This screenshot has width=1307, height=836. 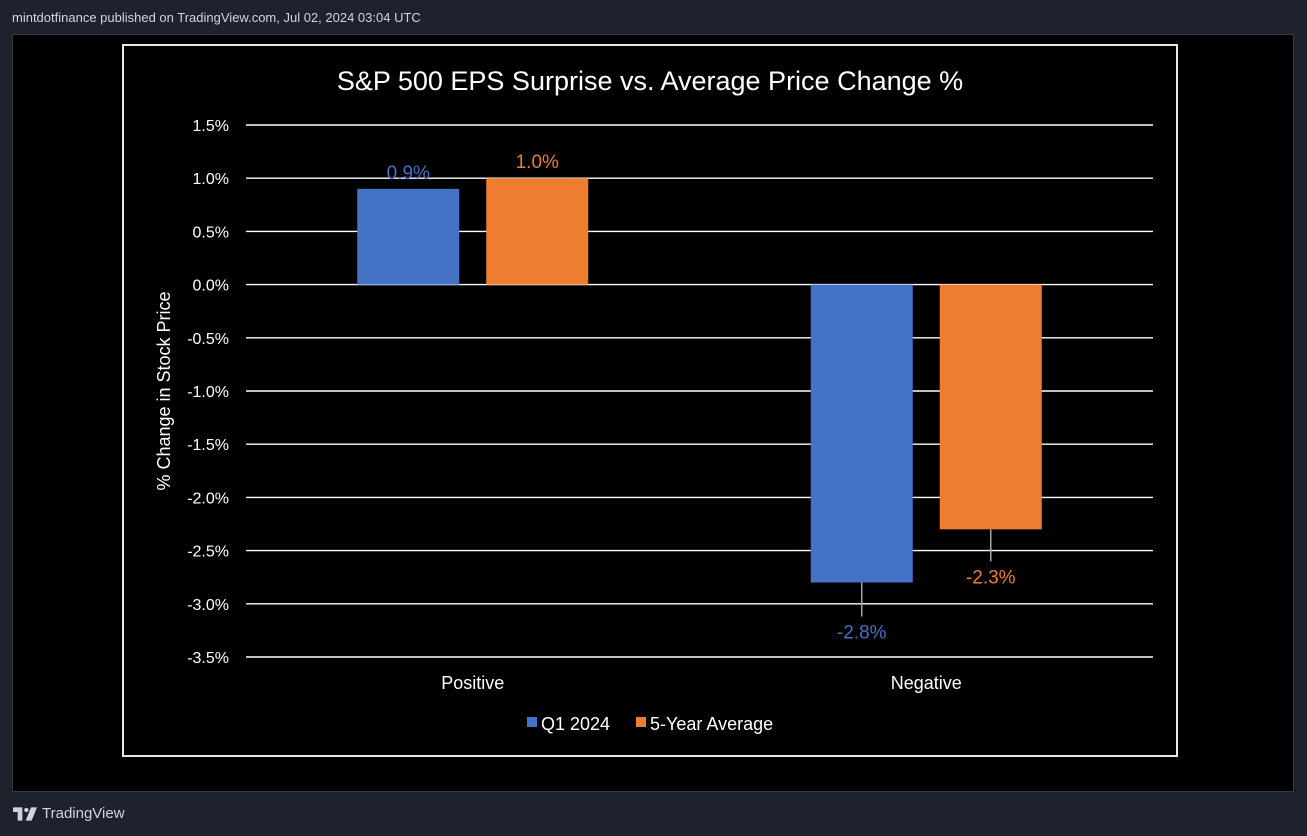 I want to click on footer-brand: TradingView, so click(x=69, y=813).